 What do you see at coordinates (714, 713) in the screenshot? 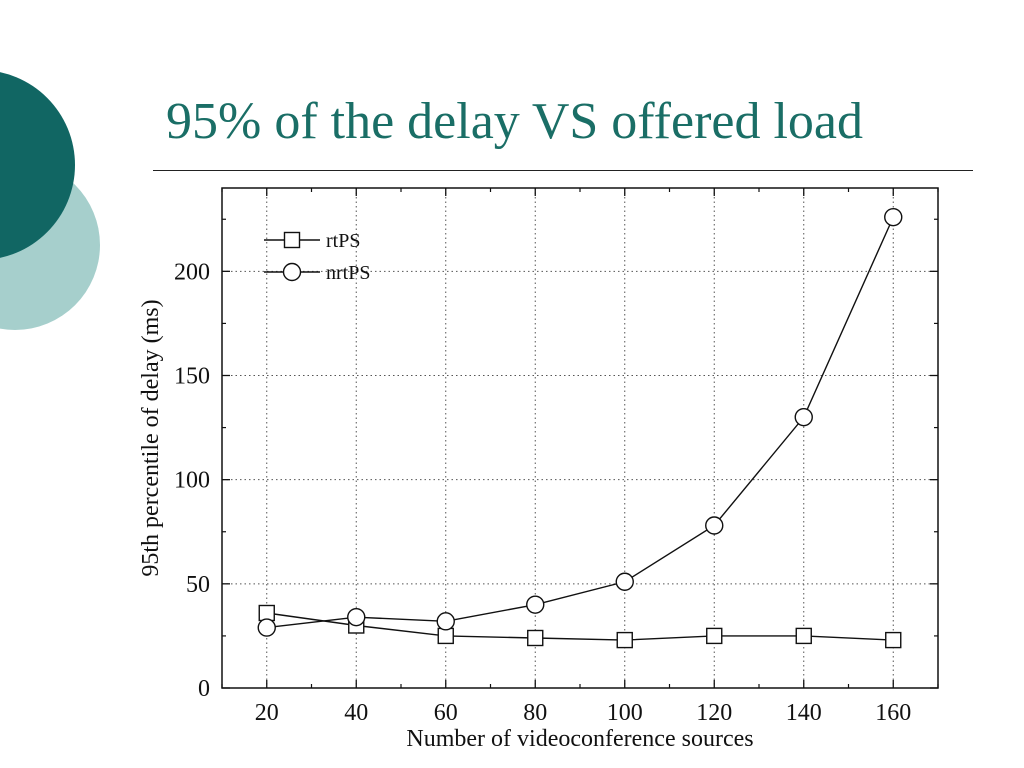
I see `x-tick-label: 120` at bounding box center [714, 713].